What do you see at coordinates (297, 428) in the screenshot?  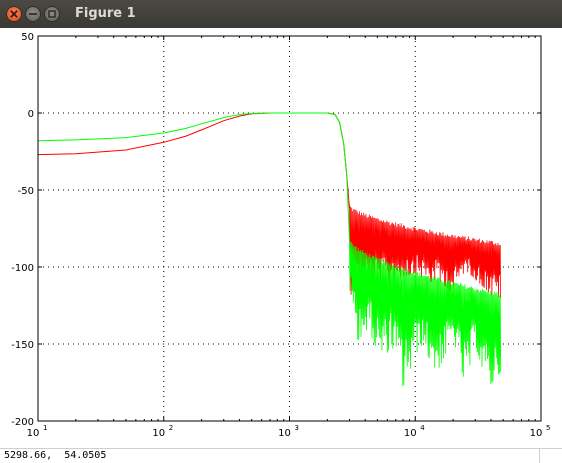 I see `x-tick-exponent: 3` at bounding box center [297, 428].